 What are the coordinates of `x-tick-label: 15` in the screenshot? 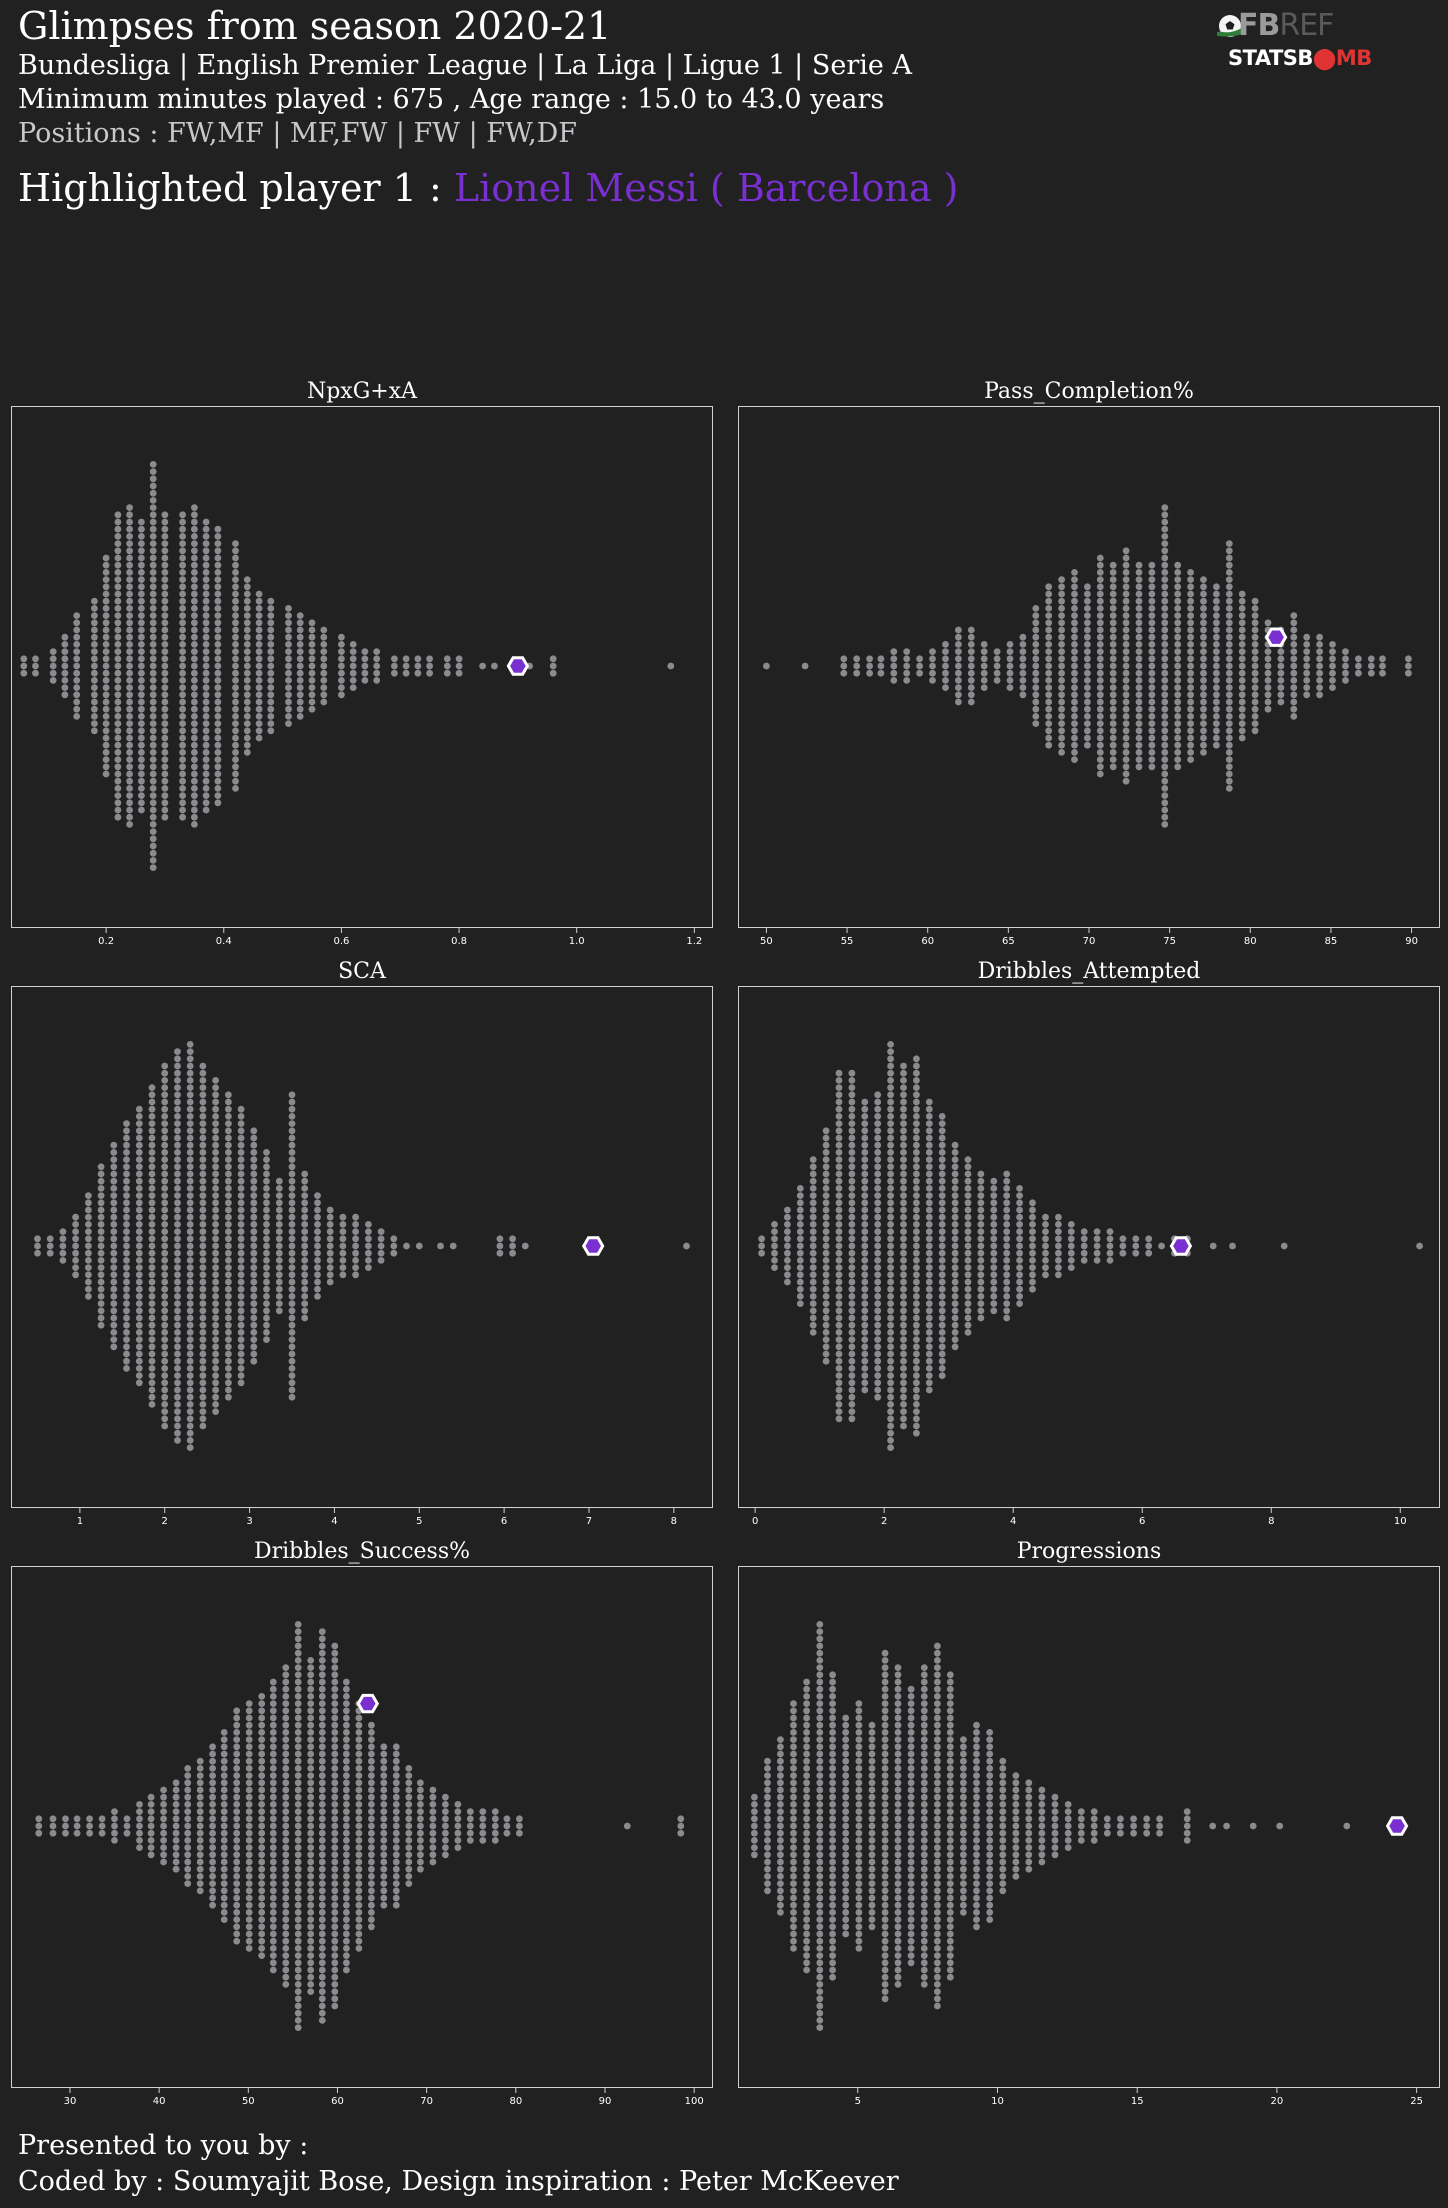 It's located at (1137, 2101).